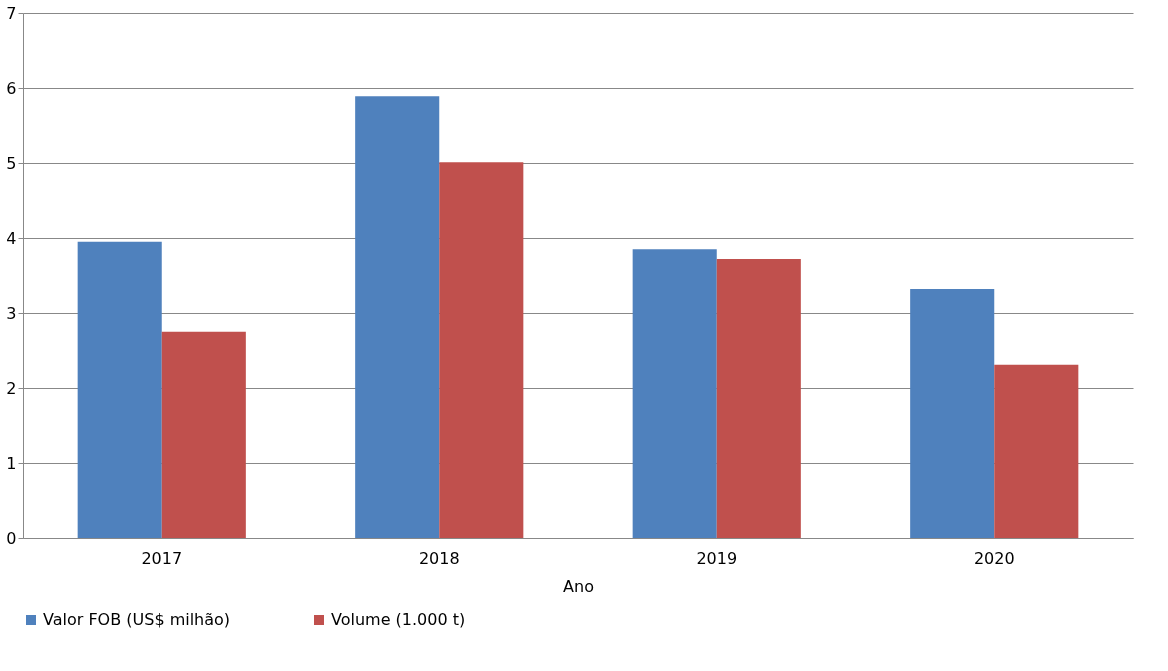  What do you see at coordinates (11, 538) in the screenshot?
I see `y-tick-label: 0` at bounding box center [11, 538].